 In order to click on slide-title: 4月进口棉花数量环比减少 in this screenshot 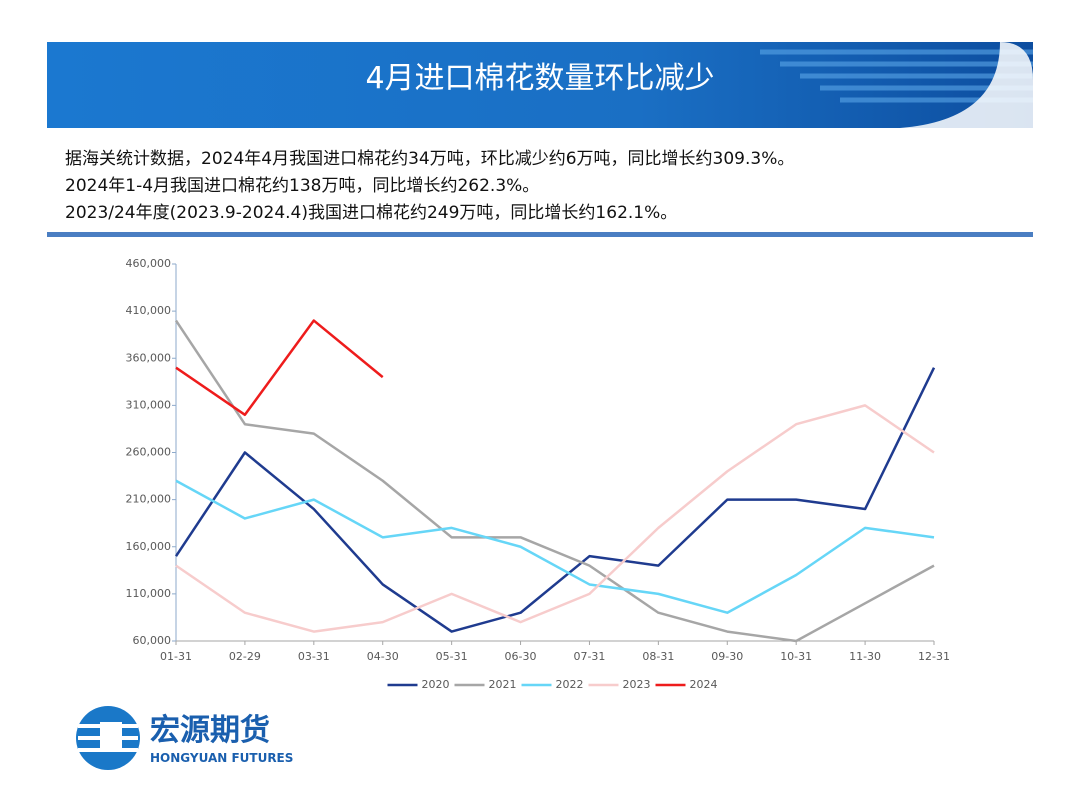, I will do `click(539, 78)`.